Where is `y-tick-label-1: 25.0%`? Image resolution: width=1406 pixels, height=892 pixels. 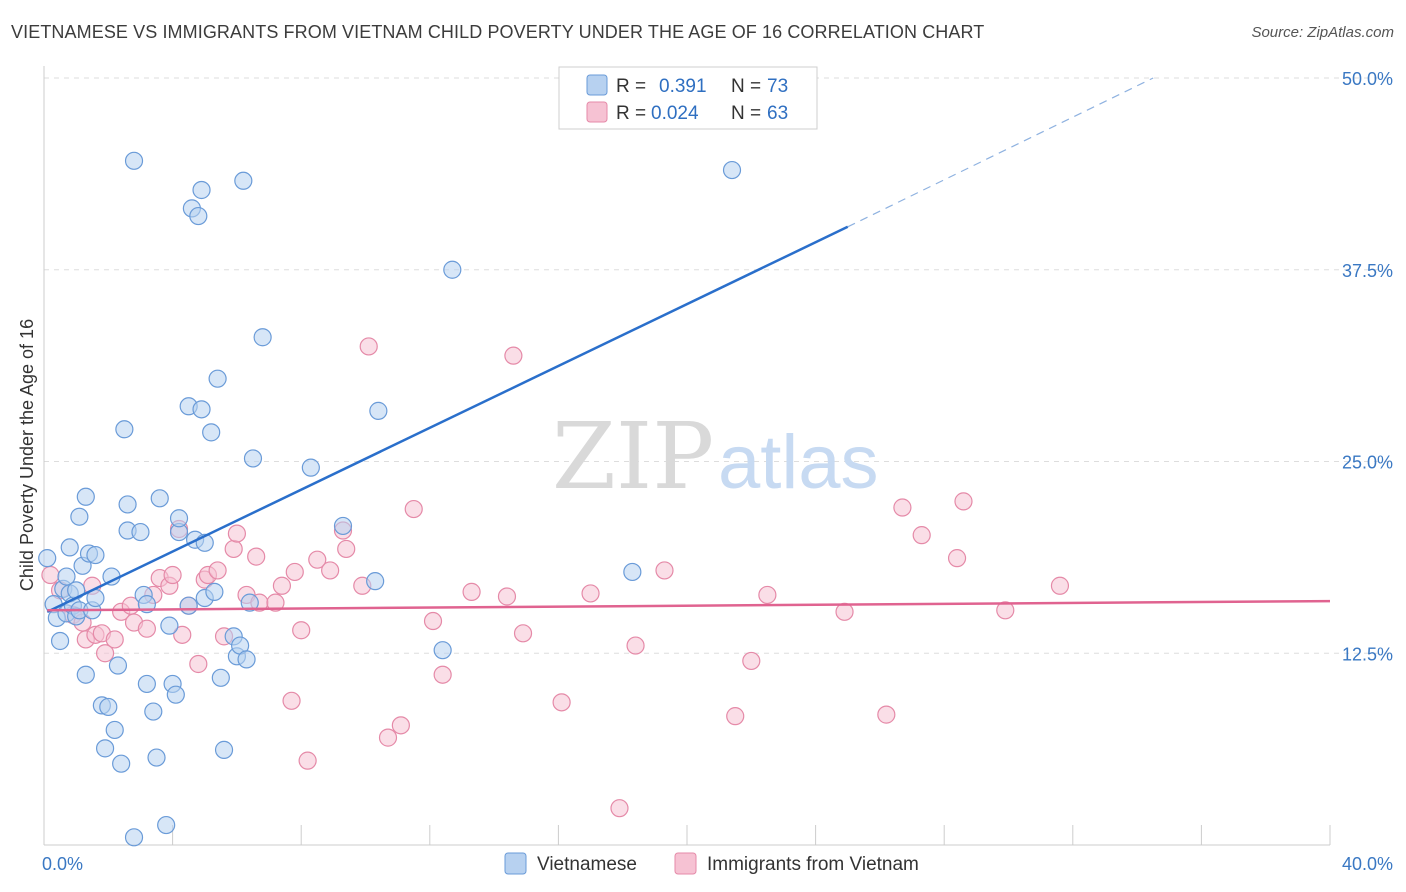 y-tick-label-1: 25.0% is located at coordinates (1367, 463).